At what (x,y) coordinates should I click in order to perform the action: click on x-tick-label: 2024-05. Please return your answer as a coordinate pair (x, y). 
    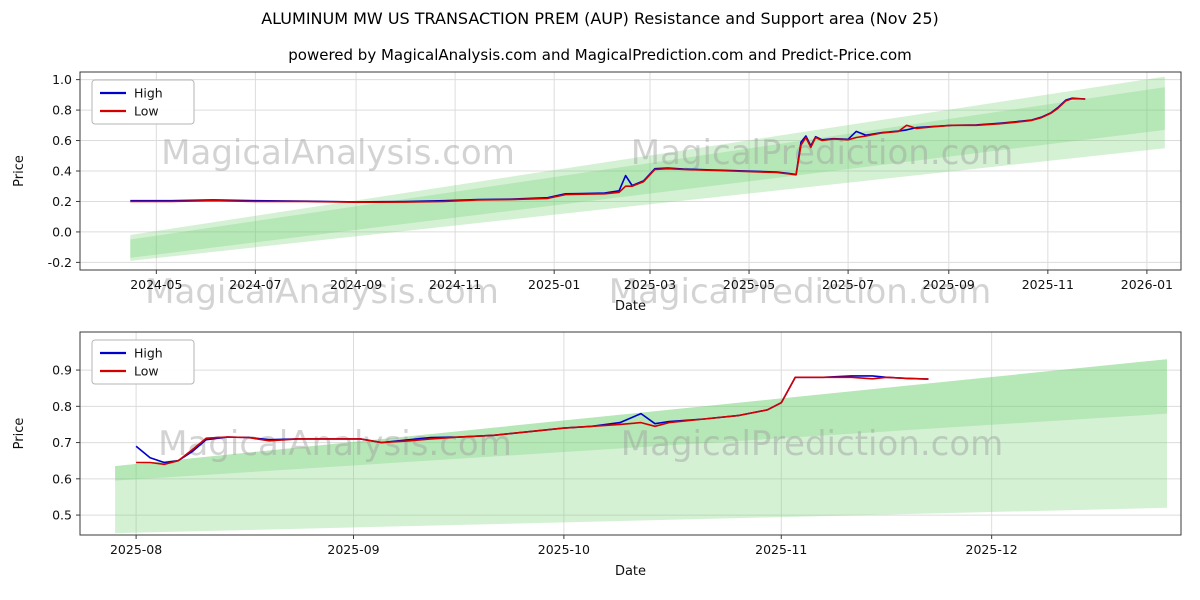
    Looking at the image, I should click on (156, 284).